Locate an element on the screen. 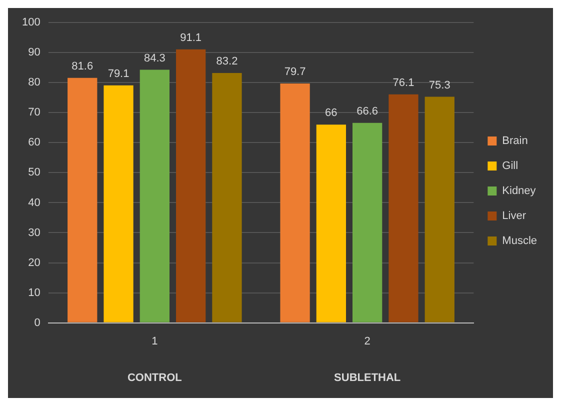 The width and height of the screenshot is (561, 405). legend-label: Brain is located at coordinates (515, 141).